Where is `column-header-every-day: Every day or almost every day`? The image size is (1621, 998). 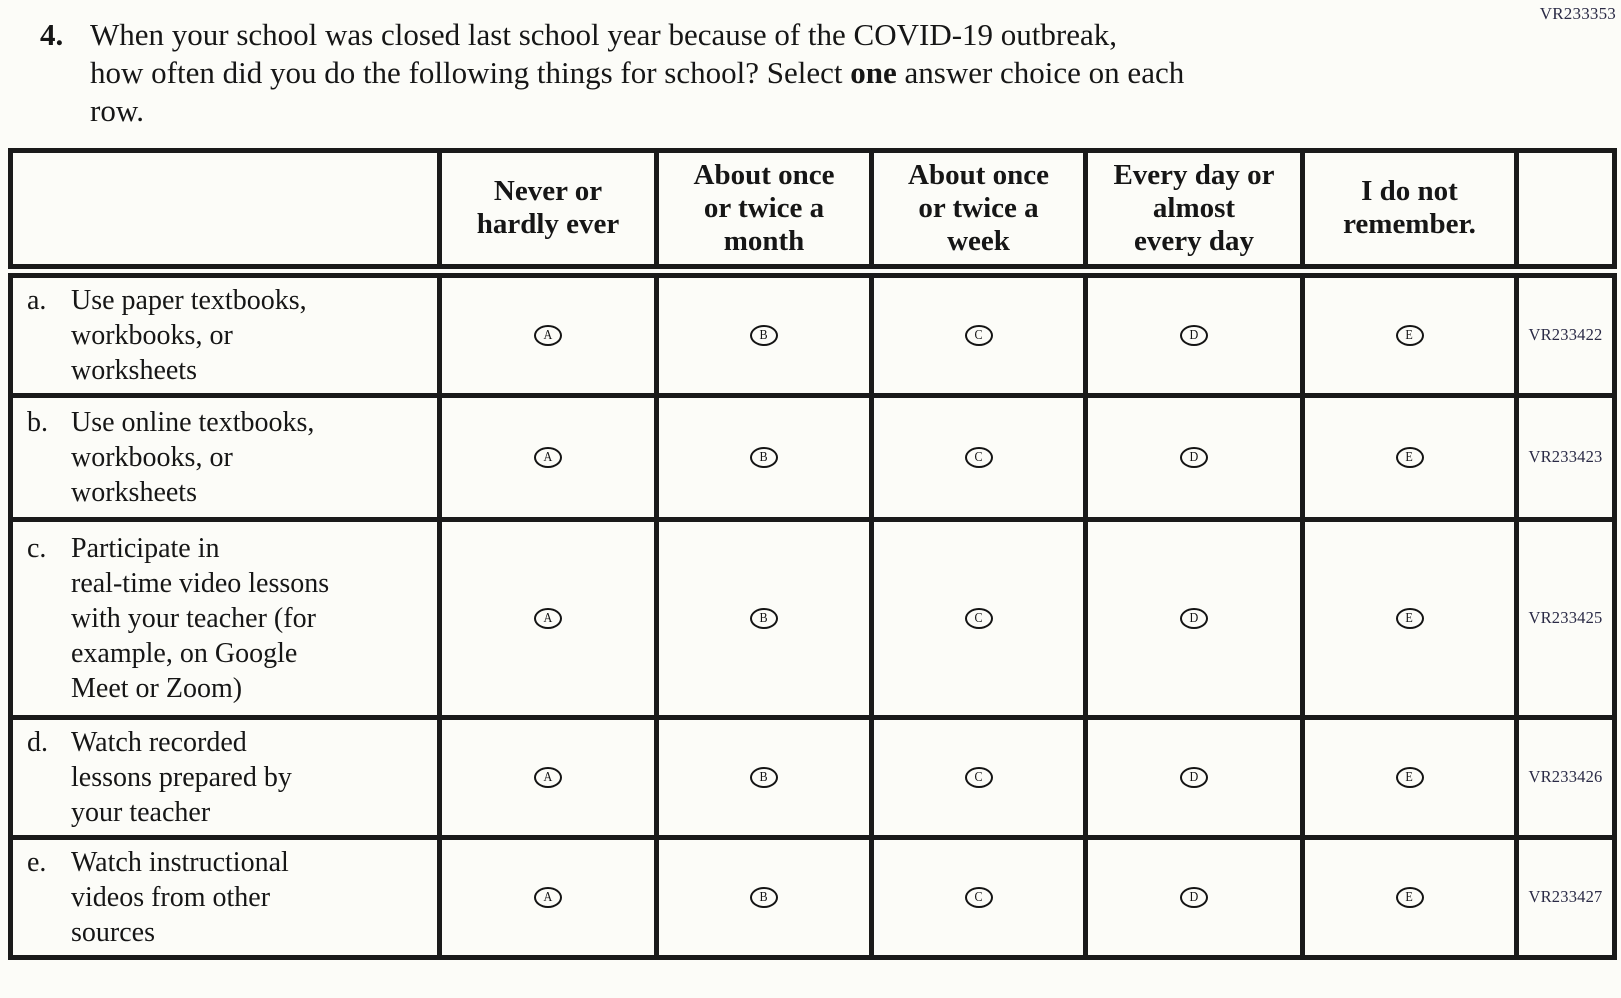 column-header-every-day: Every day or almost every day is located at coordinates (1194, 213).